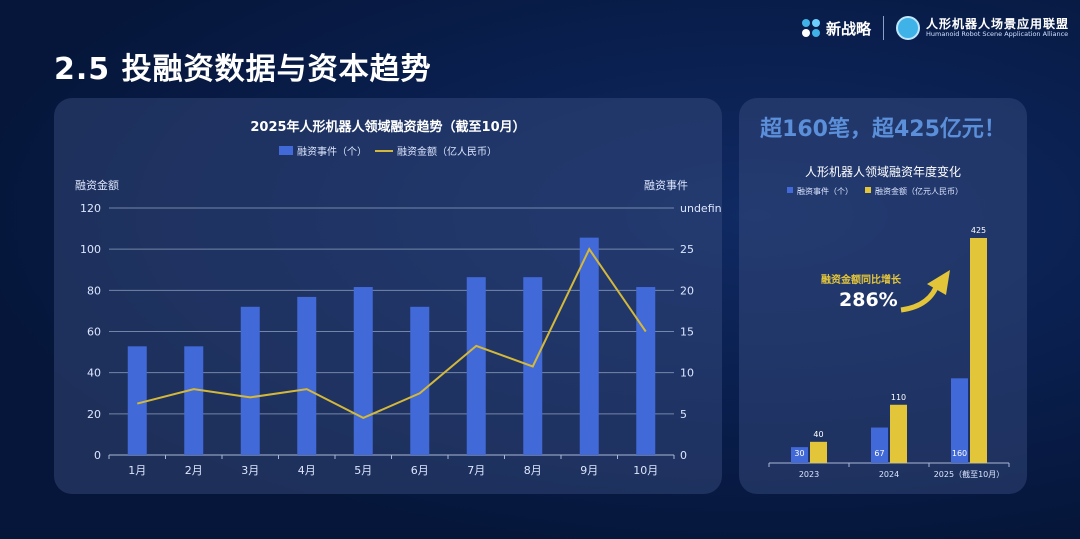 The image size is (1080, 539). What do you see at coordinates (790, 190) in the screenshot?
I see `legend-count-swatch` at bounding box center [790, 190].